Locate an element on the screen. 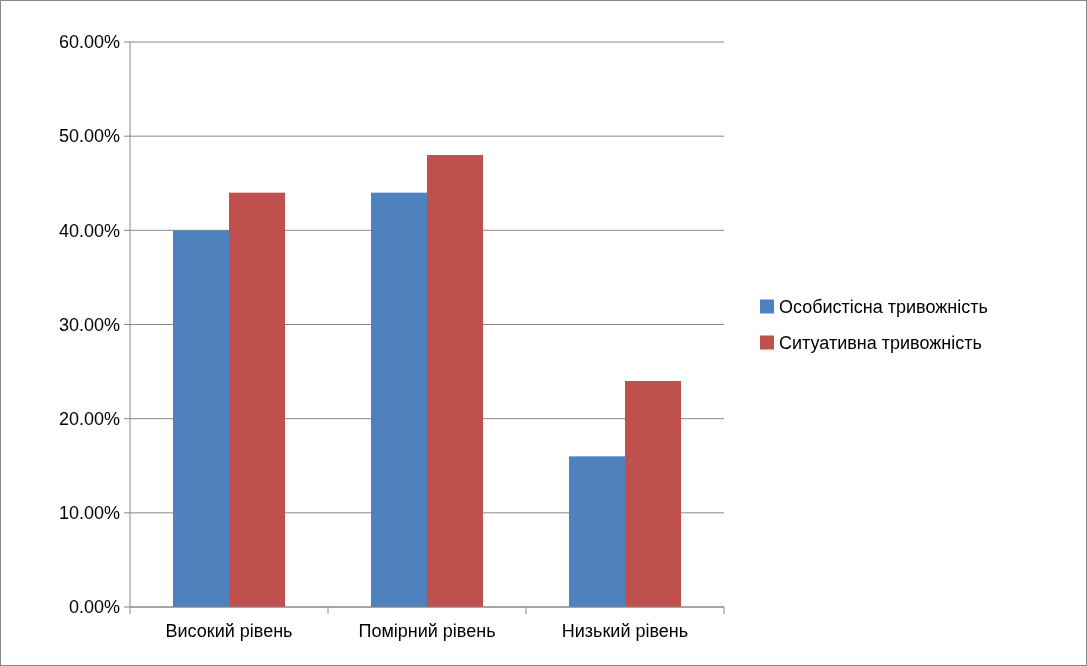 This screenshot has width=1087, height=666. y-tick-label: 10.00% is located at coordinates (89, 513).